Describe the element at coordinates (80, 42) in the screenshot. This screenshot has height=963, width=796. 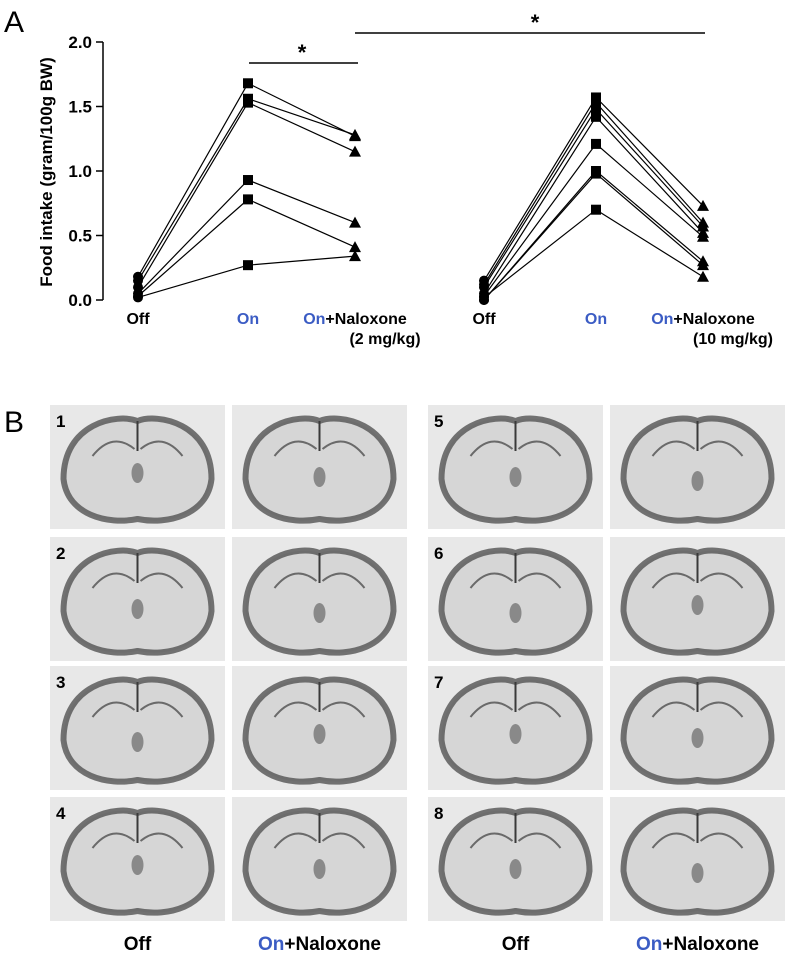
I see `y-tick-label: 2.0` at that location.